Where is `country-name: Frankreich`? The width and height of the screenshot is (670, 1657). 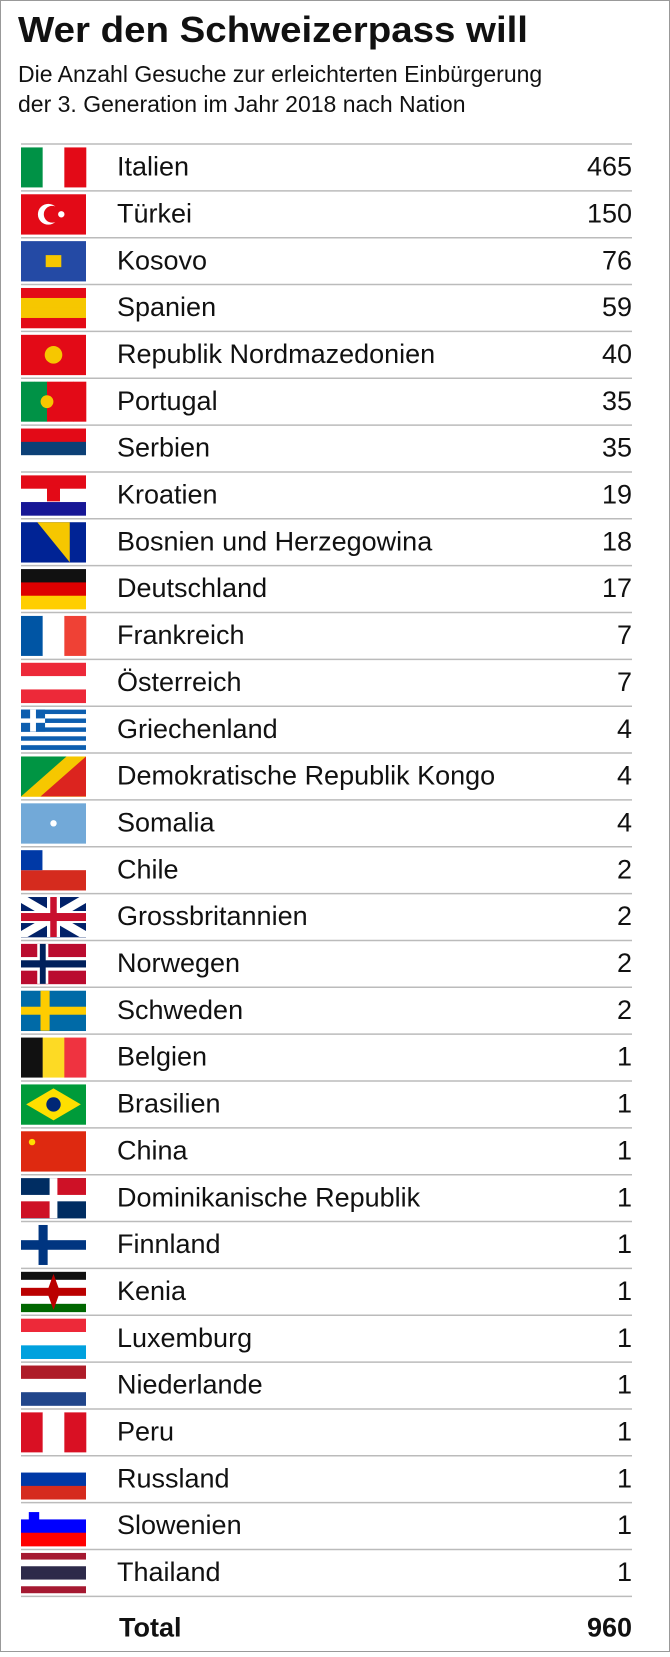
country-name: Frankreich is located at coordinates (181, 635).